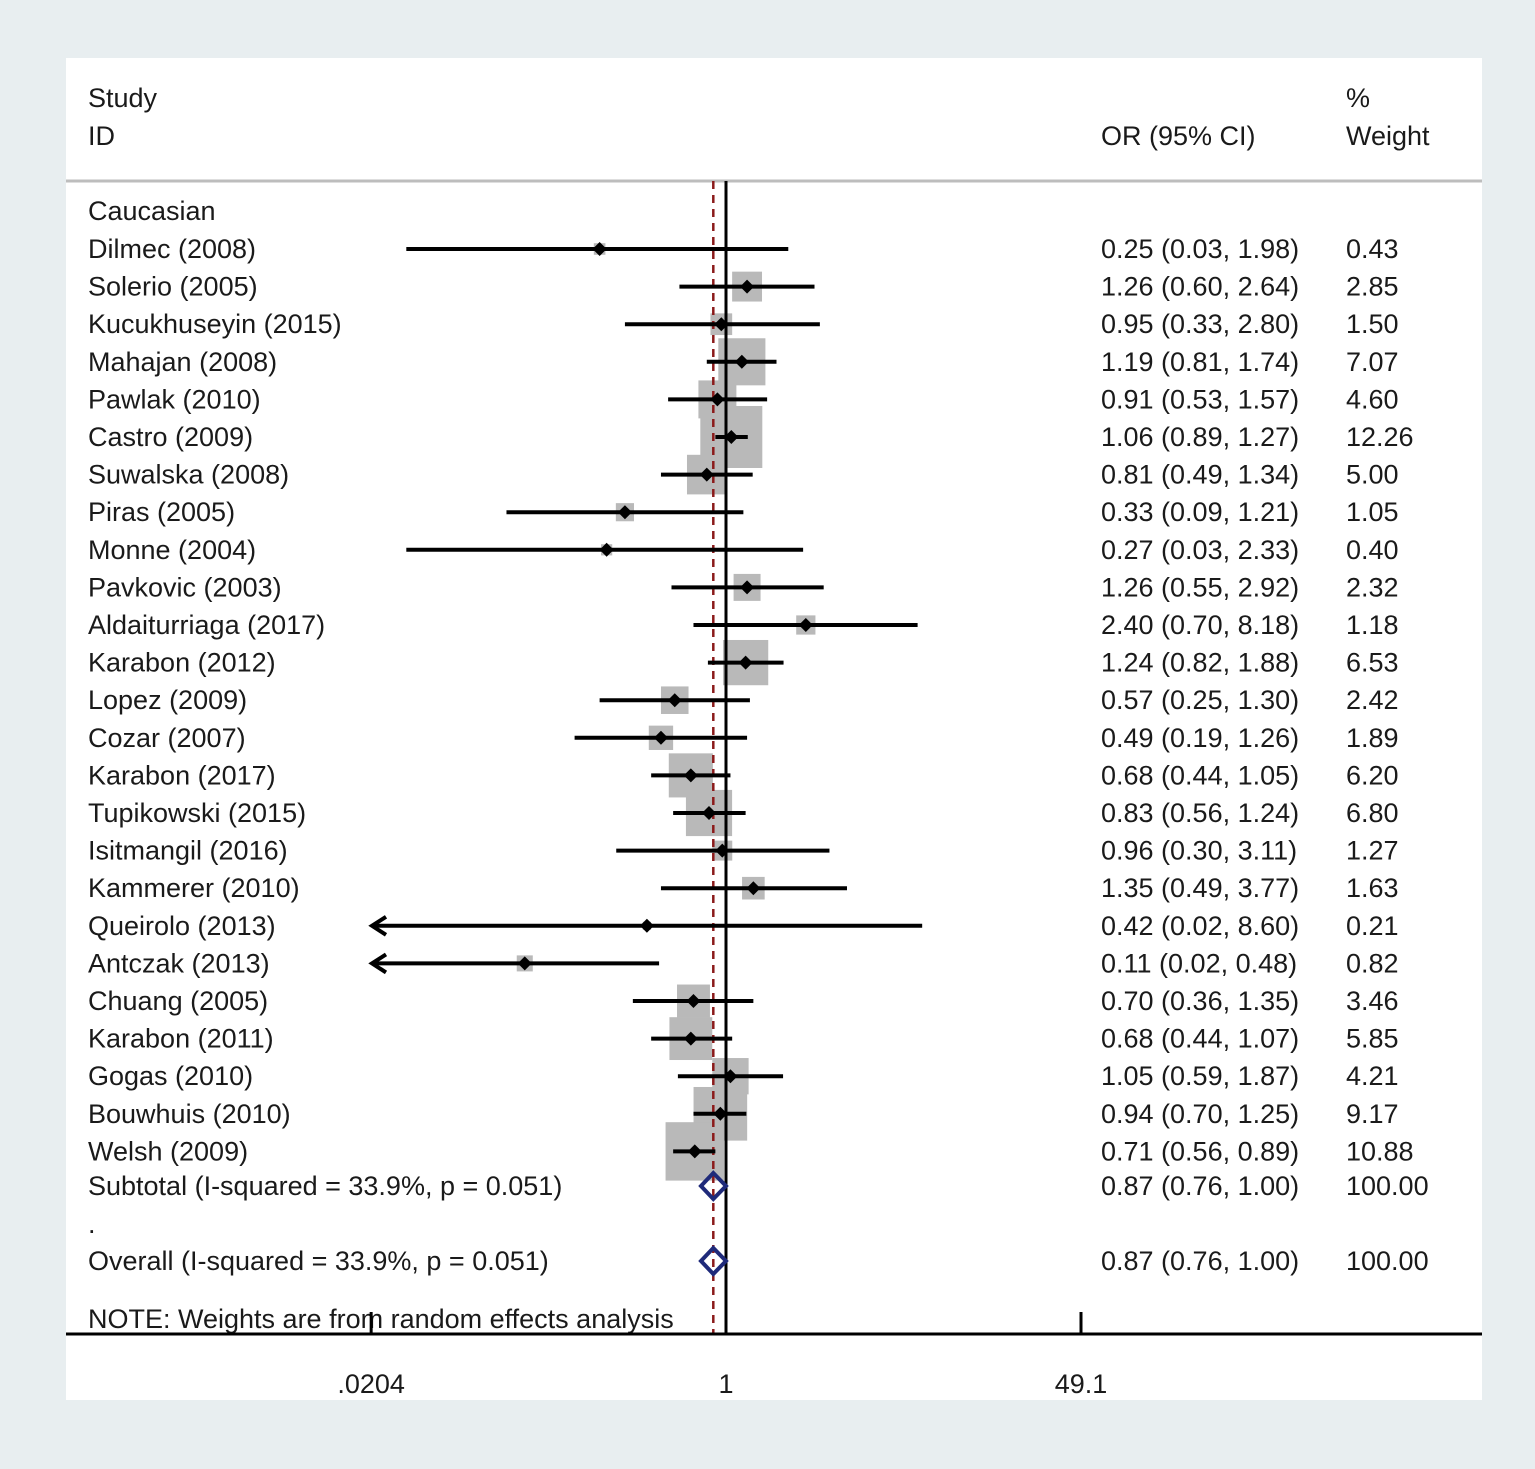 This screenshot has height=1469, width=1535. What do you see at coordinates (194, 888) in the screenshot?
I see `study-label: Kammerer (2010)` at bounding box center [194, 888].